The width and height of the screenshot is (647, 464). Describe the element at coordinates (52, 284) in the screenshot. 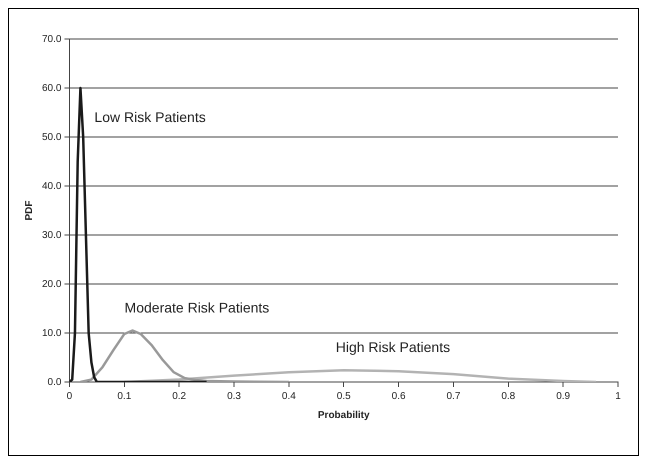

I see `y-tick-label: 20.0` at that location.